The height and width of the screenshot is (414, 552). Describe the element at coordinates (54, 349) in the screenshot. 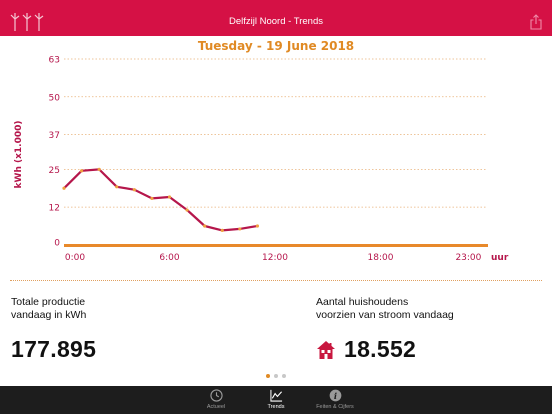

I see `total-production-value: 177.895` at that location.